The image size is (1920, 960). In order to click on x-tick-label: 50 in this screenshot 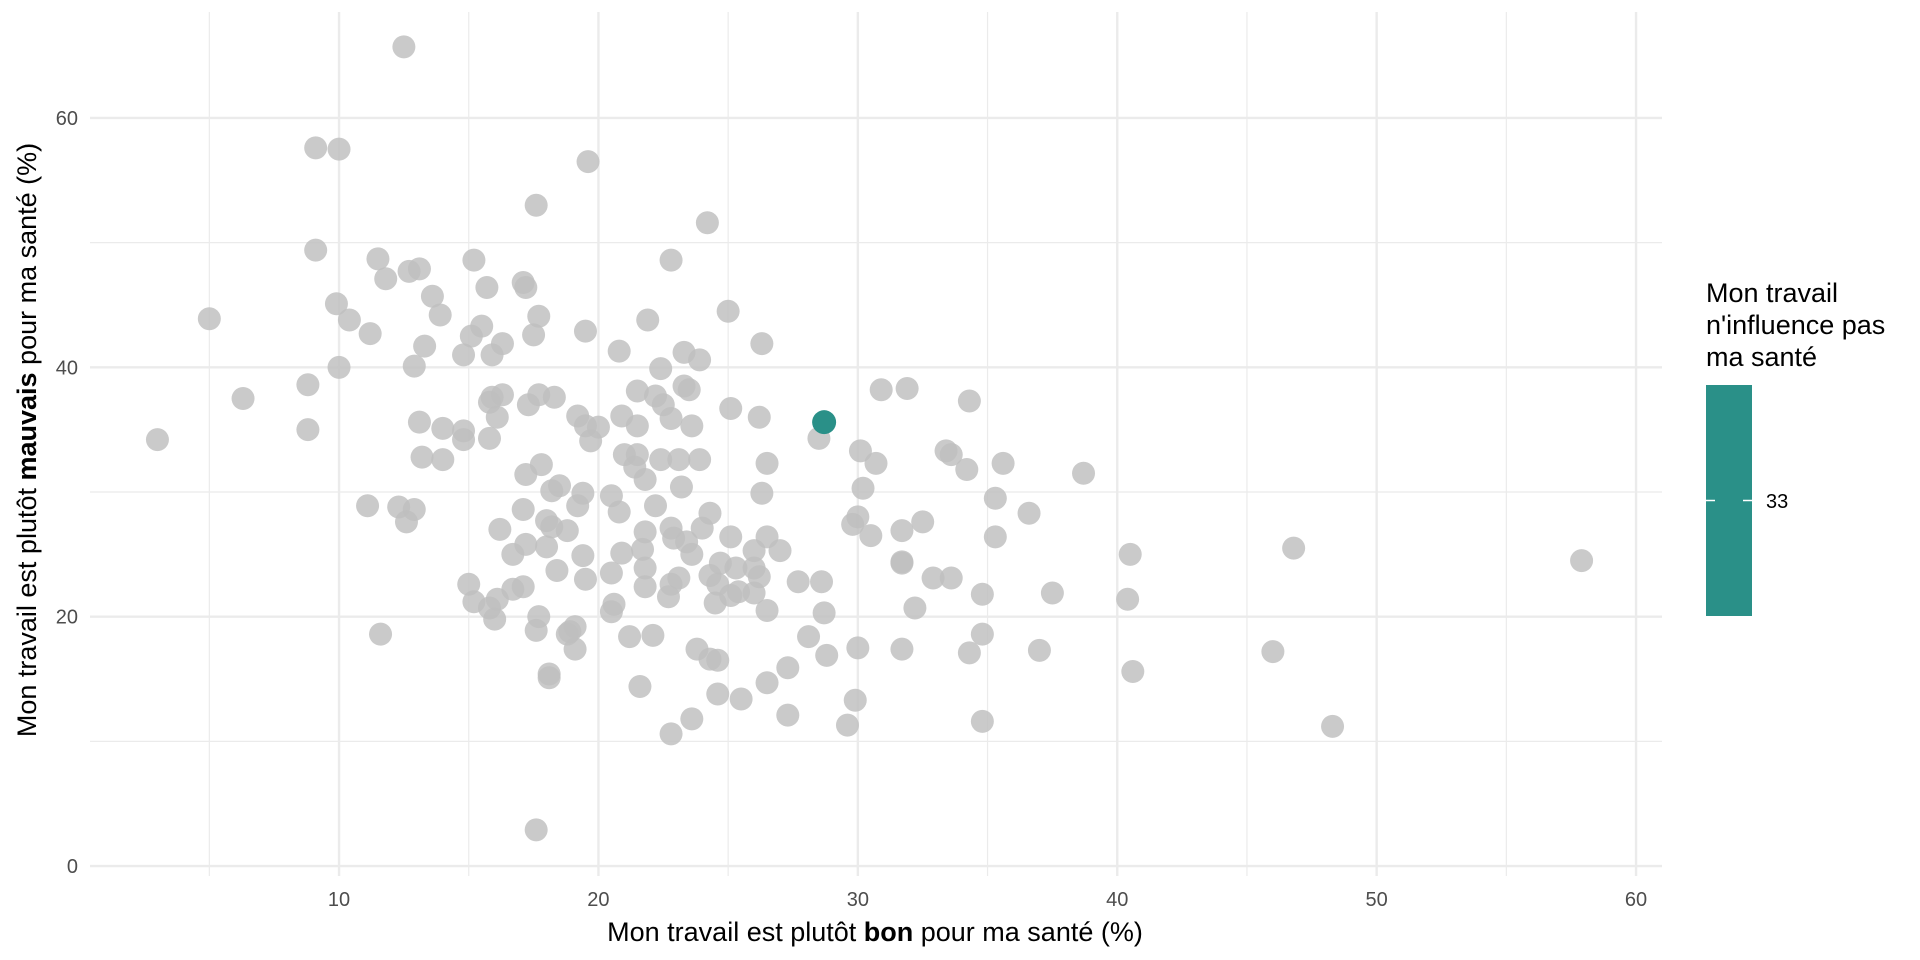, I will do `click(1377, 900)`.